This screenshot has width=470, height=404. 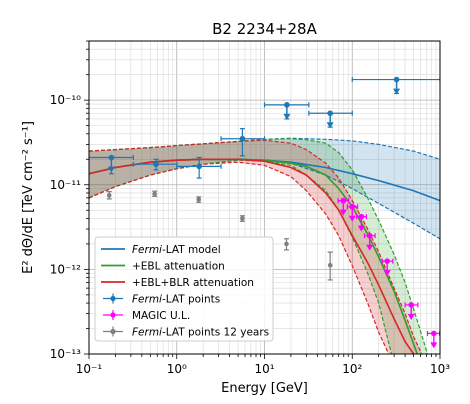 I want to click on x-tick-label: 10², so click(x=352, y=369).